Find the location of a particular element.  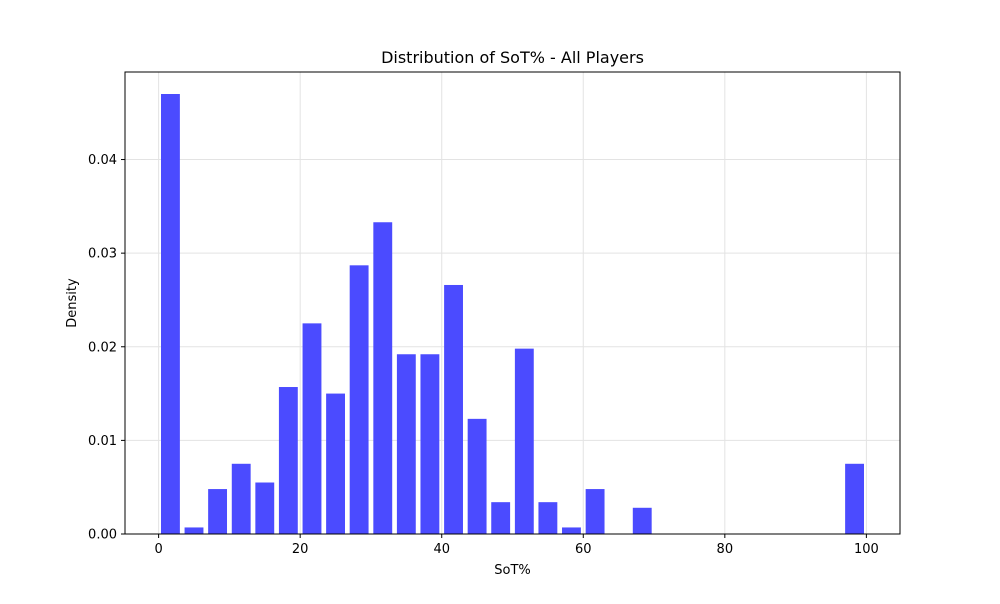

x-axis-ticks: 0 20 40 60 80 100 is located at coordinates (516, 545).